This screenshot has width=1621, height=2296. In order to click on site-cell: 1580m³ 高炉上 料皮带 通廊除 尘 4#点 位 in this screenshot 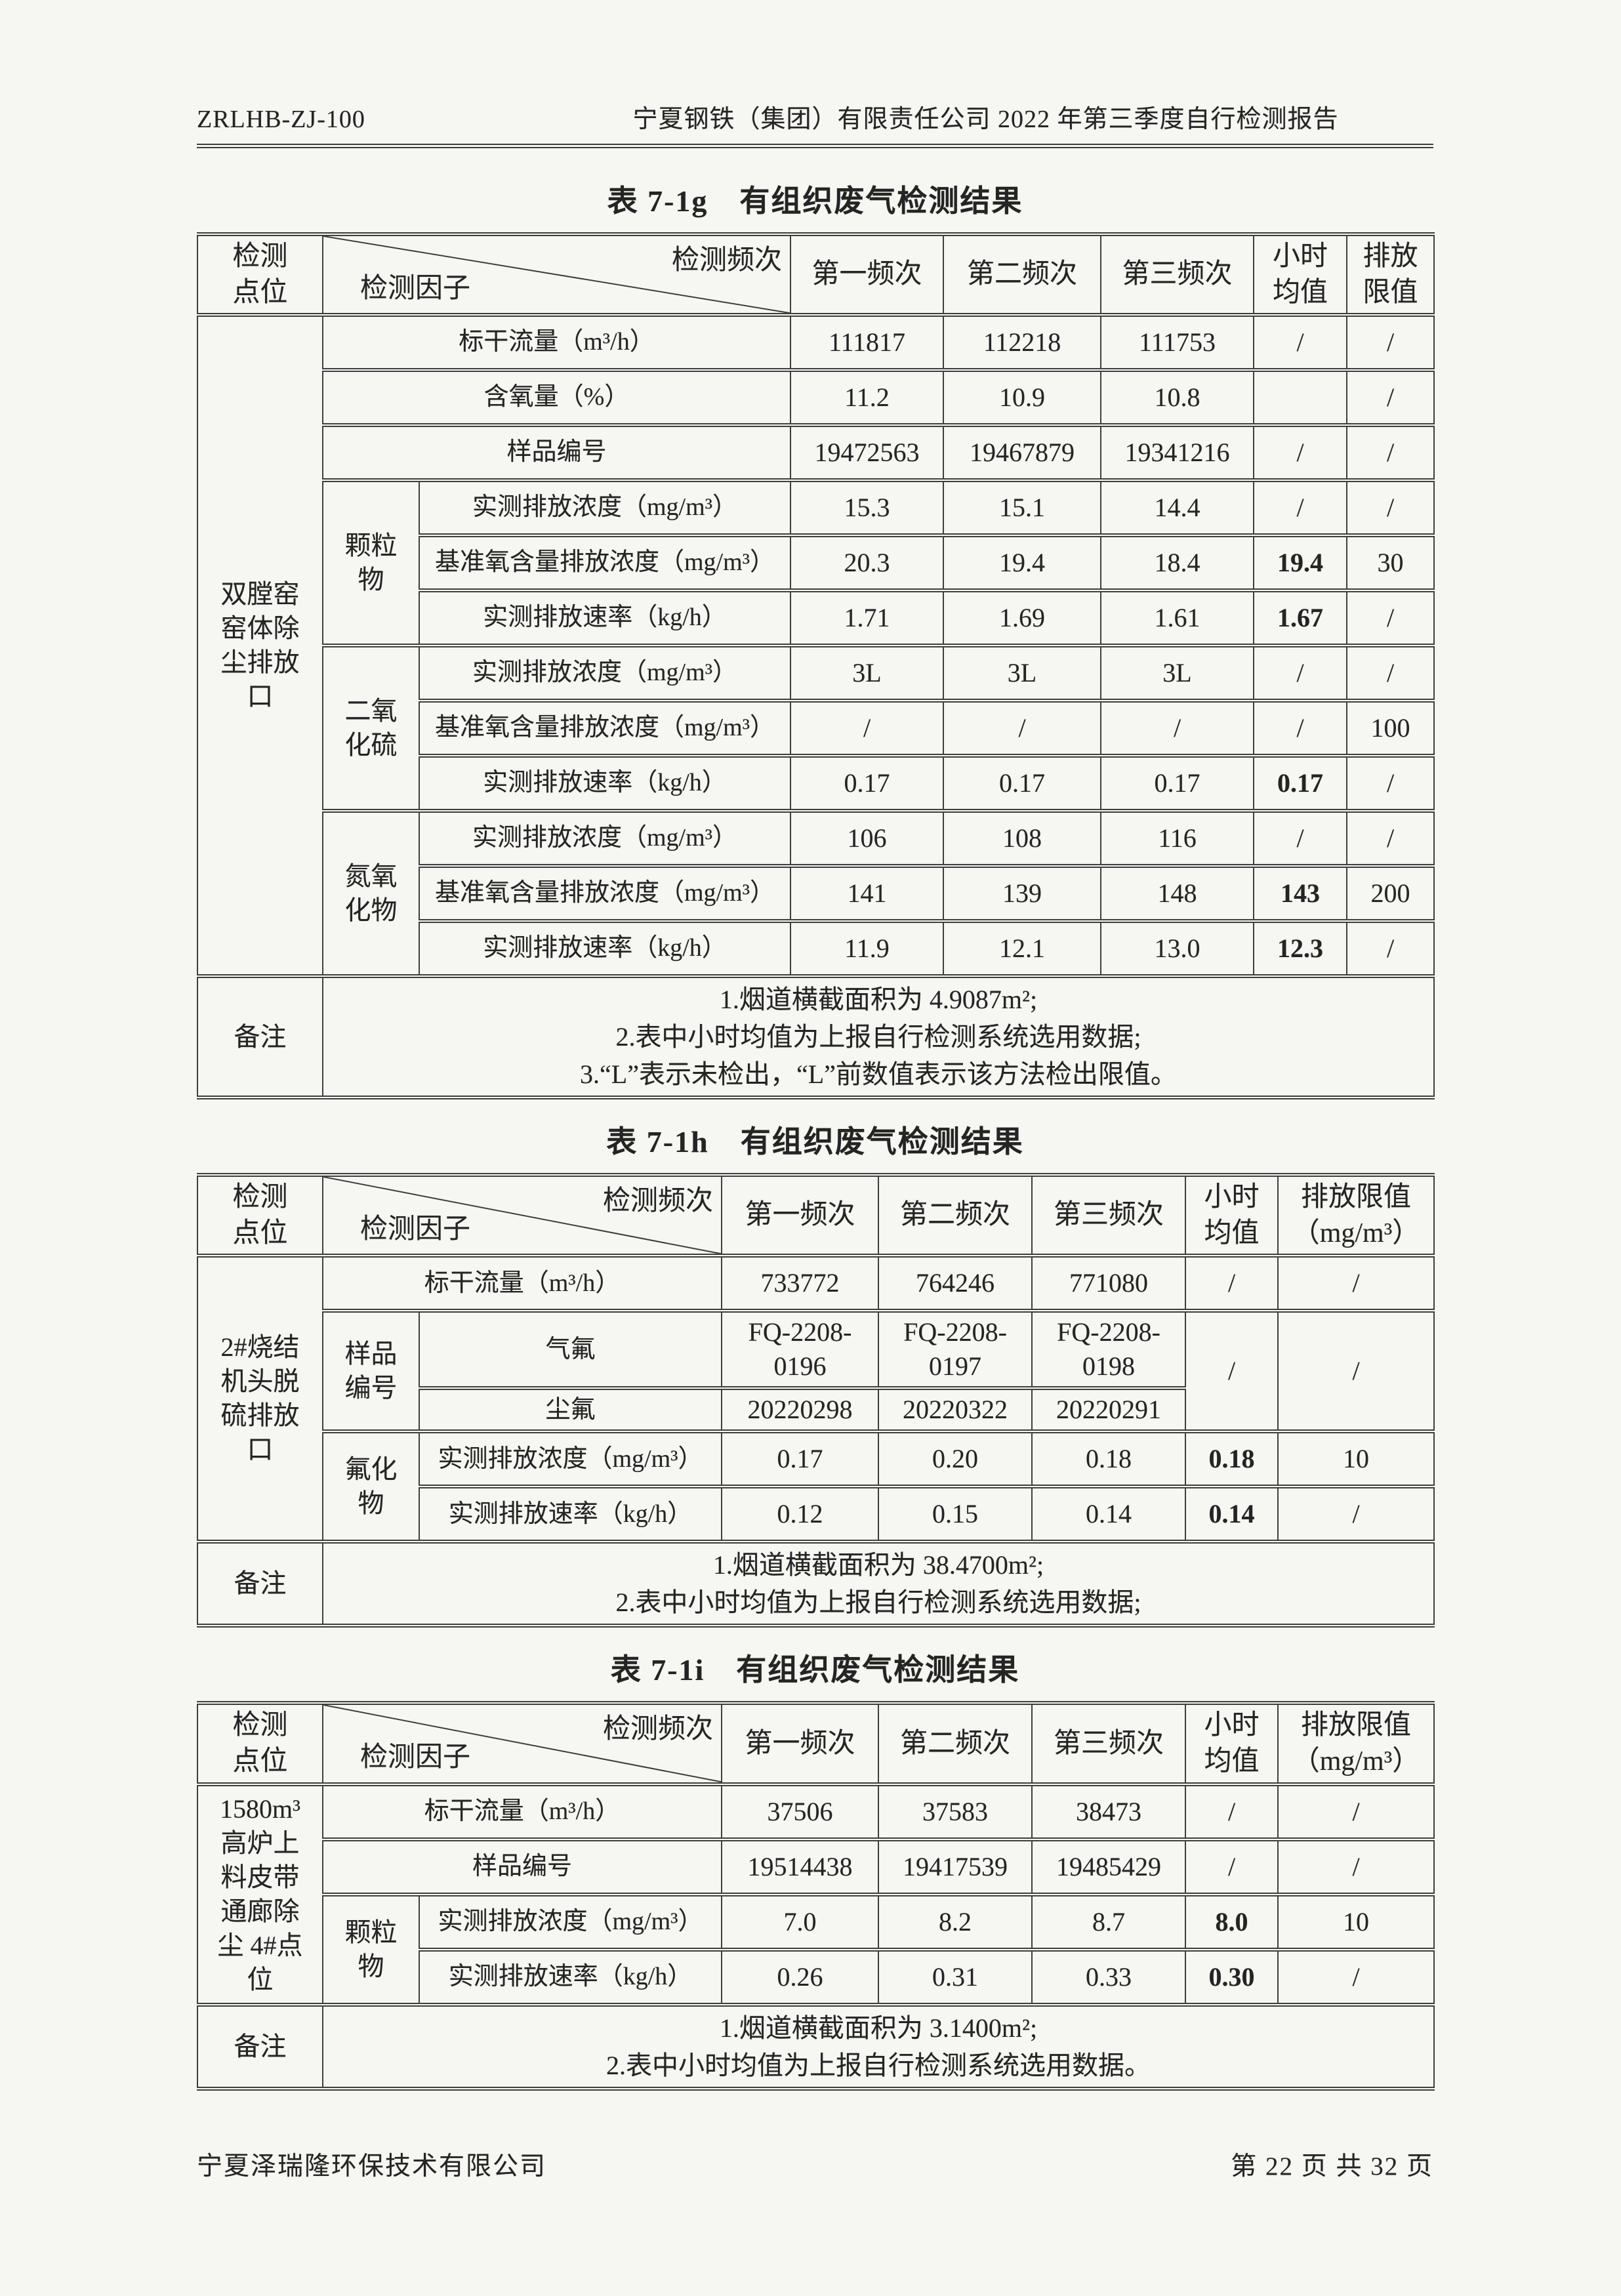, I will do `click(260, 1895)`.